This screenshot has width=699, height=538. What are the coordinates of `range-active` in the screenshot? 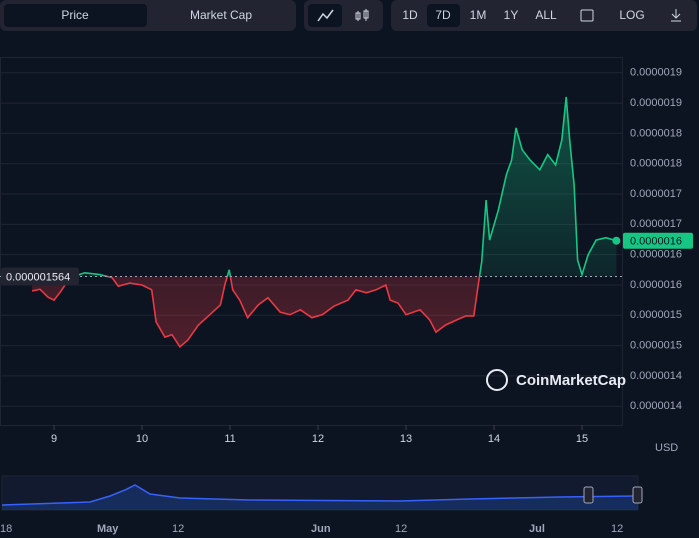 It's located at (443, 15).